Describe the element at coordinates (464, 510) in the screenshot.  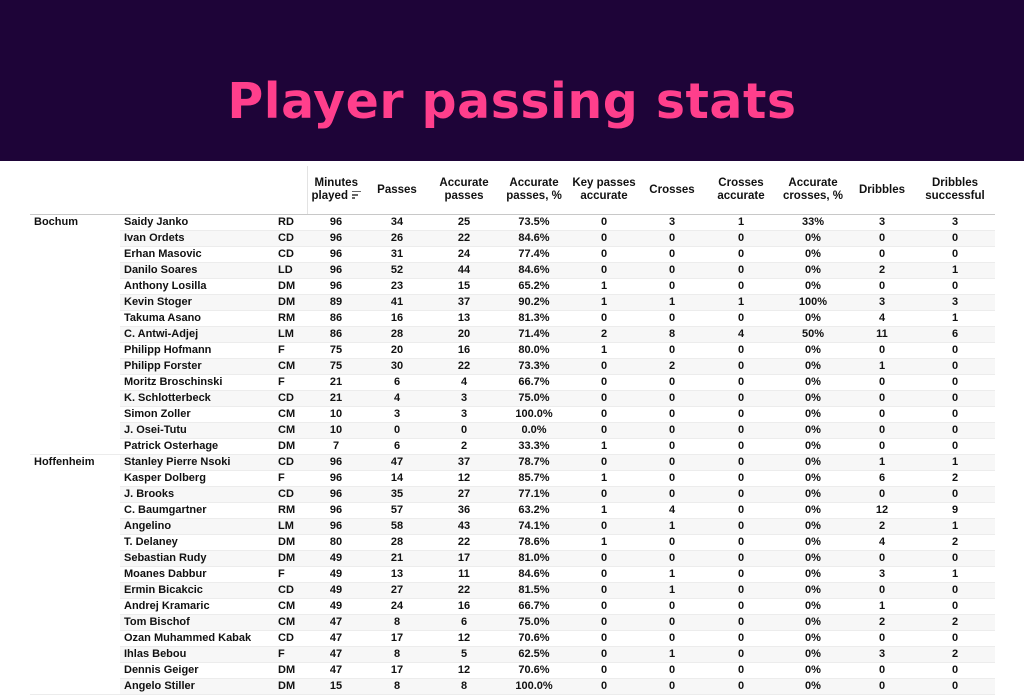
I see `stat-cell: 36` at that location.